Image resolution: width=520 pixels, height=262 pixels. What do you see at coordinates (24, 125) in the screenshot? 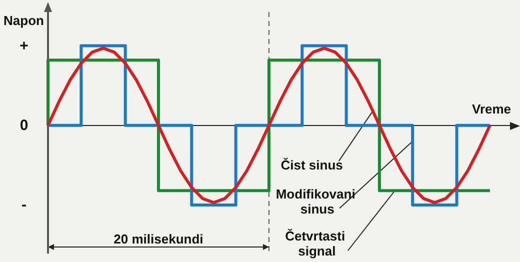
I see `text: 0` at bounding box center [24, 125].